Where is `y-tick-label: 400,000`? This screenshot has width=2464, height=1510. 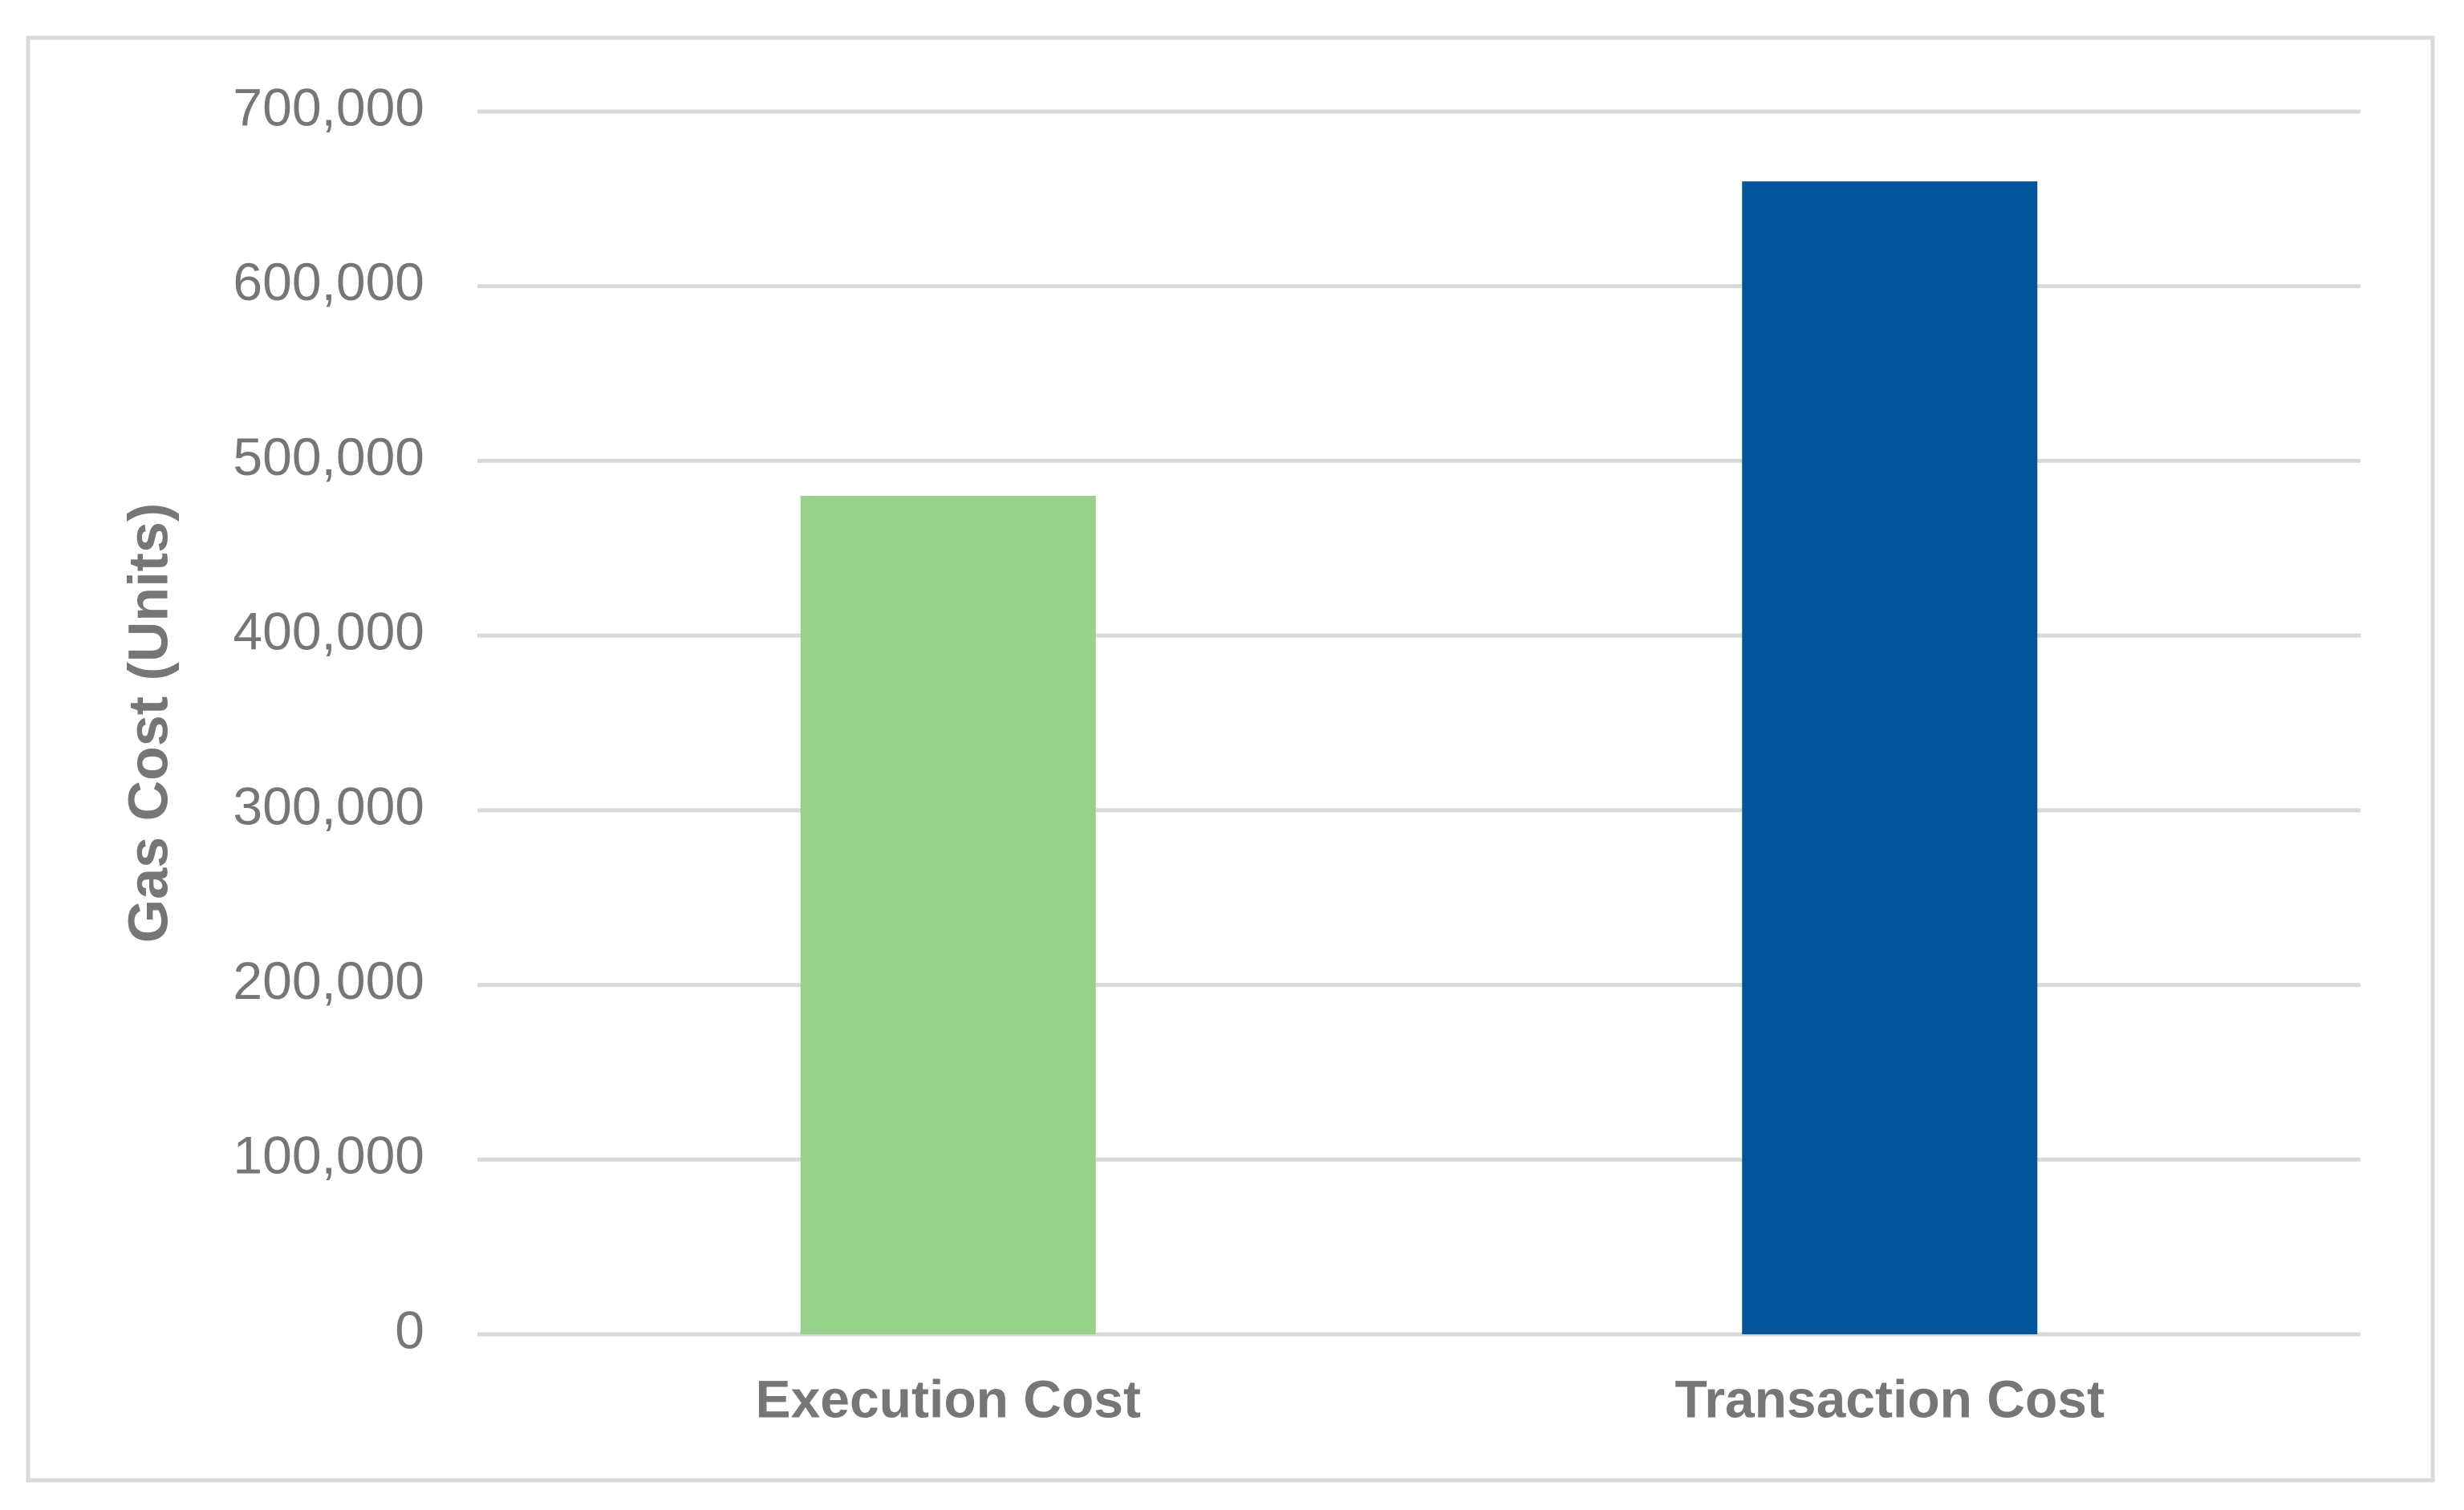 y-tick-label: 400,000 is located at coordinates (328, 631).